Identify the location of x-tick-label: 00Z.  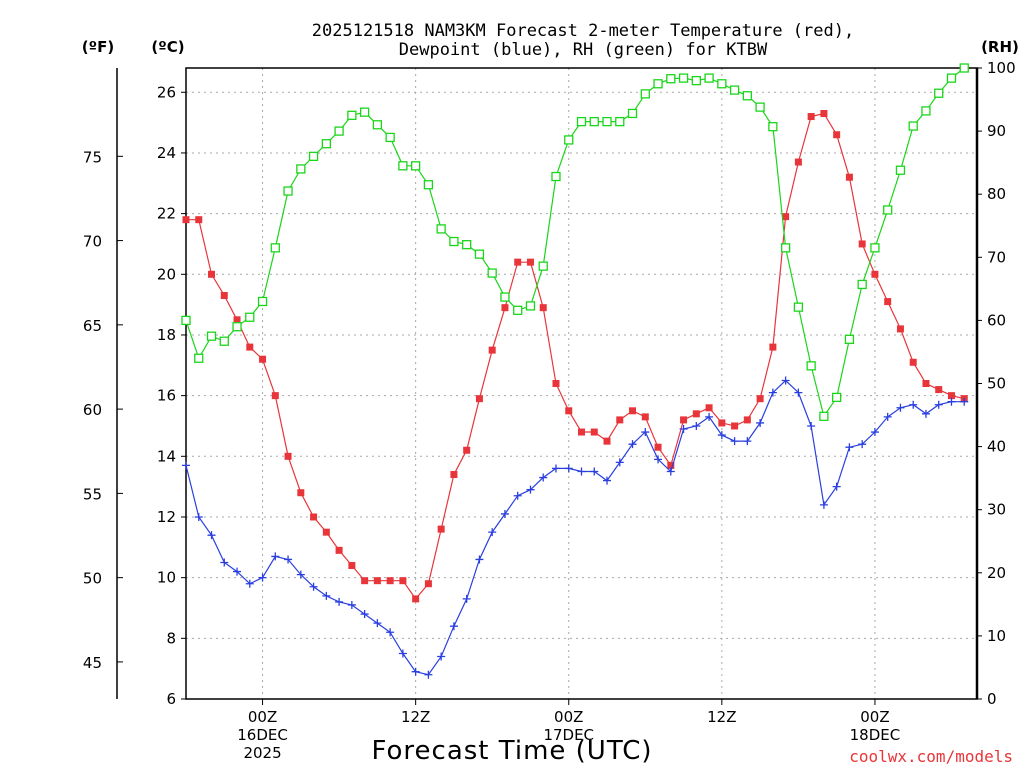
(568, 717).